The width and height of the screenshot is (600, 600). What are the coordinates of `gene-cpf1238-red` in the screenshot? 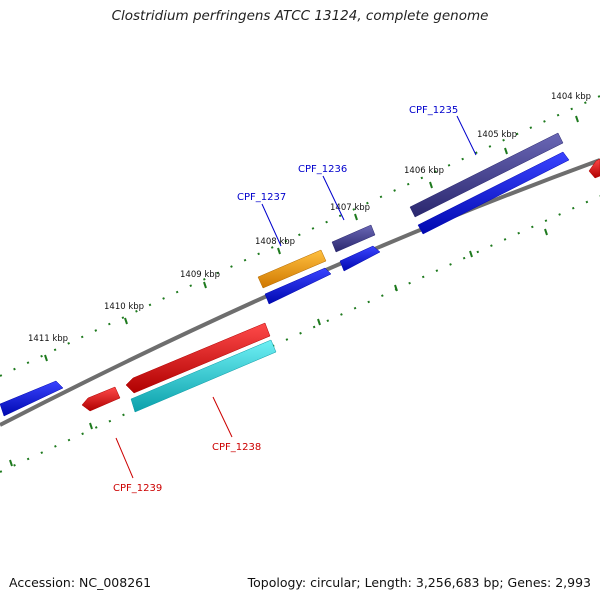 It's located at (198, 358).